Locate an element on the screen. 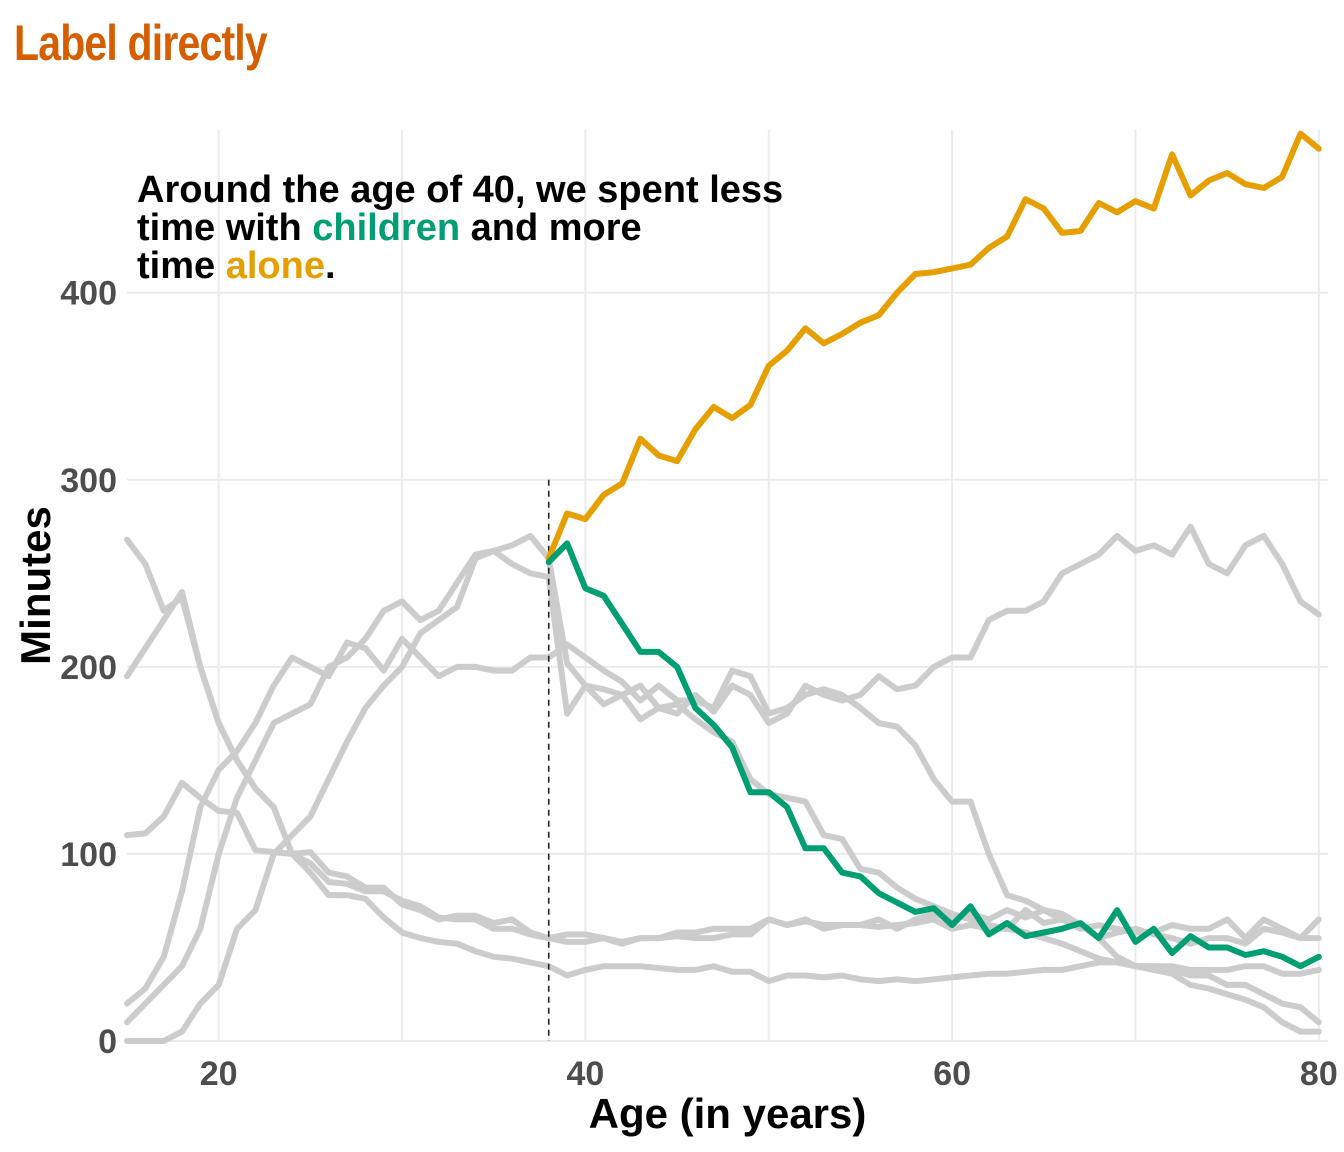 This screenshot has height=1152, width=1344. annotation-line: time alone. is located at coordinates (236, 266).